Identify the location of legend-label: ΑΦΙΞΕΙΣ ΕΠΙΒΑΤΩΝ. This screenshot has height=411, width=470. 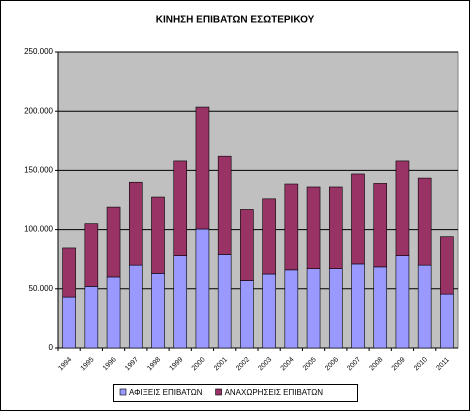
(166, 392).